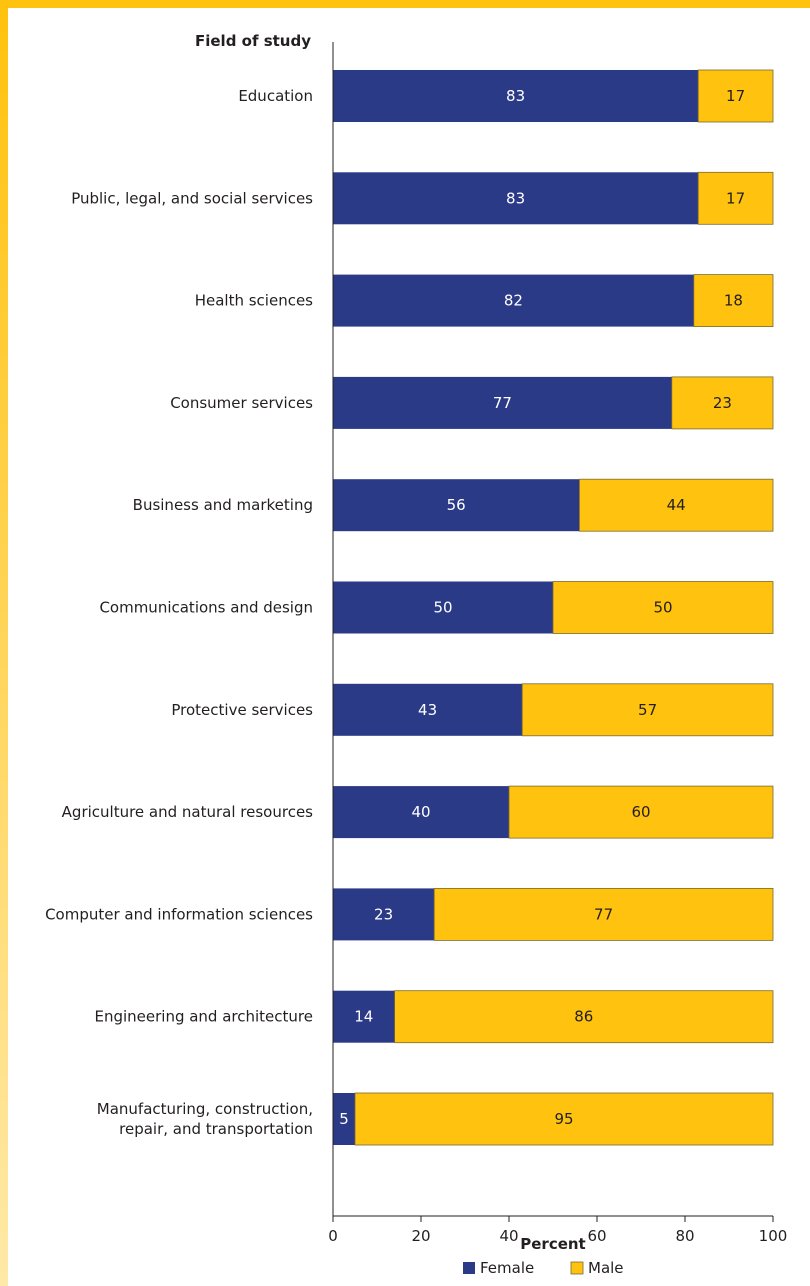 This screenshot has width=810, height=1286. I want to click on category-label: Protective services, so click(242, 710).